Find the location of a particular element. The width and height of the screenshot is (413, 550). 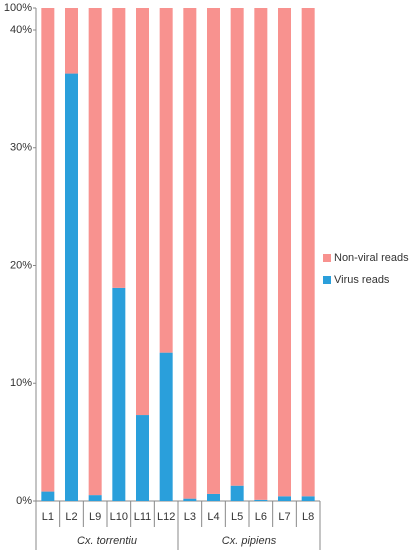

x-tick-label: L6 is located at coordinates (261, 517).